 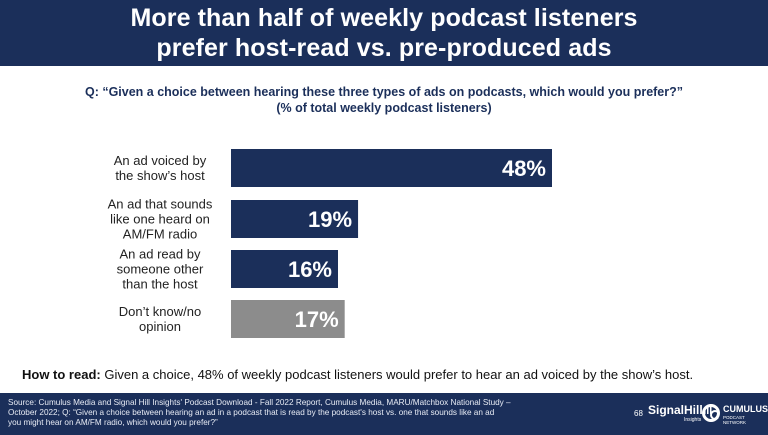 I want to click on cumulus-logo-icon, so click(x=711, y=413).